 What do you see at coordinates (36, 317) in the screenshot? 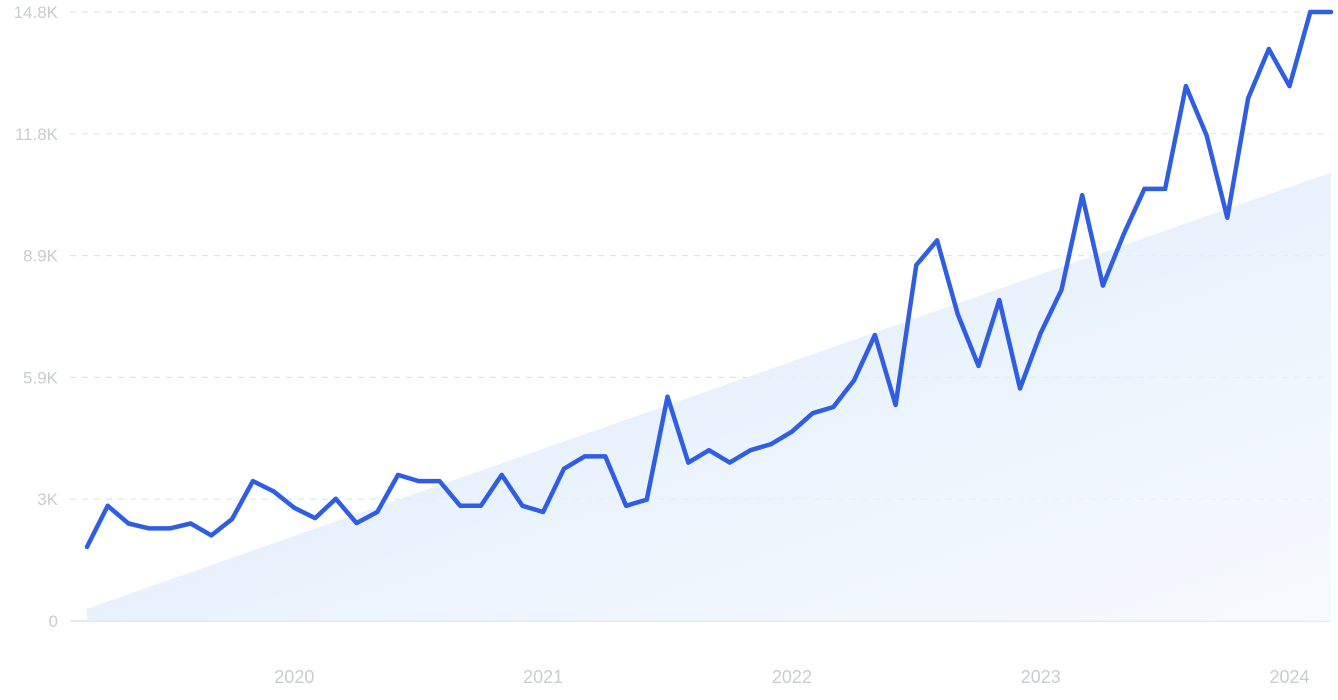
I see `y-axis-ticks: 0 3K 5.9K 8.9K 11.8K 14.8K` at bounding box center [36, 317].